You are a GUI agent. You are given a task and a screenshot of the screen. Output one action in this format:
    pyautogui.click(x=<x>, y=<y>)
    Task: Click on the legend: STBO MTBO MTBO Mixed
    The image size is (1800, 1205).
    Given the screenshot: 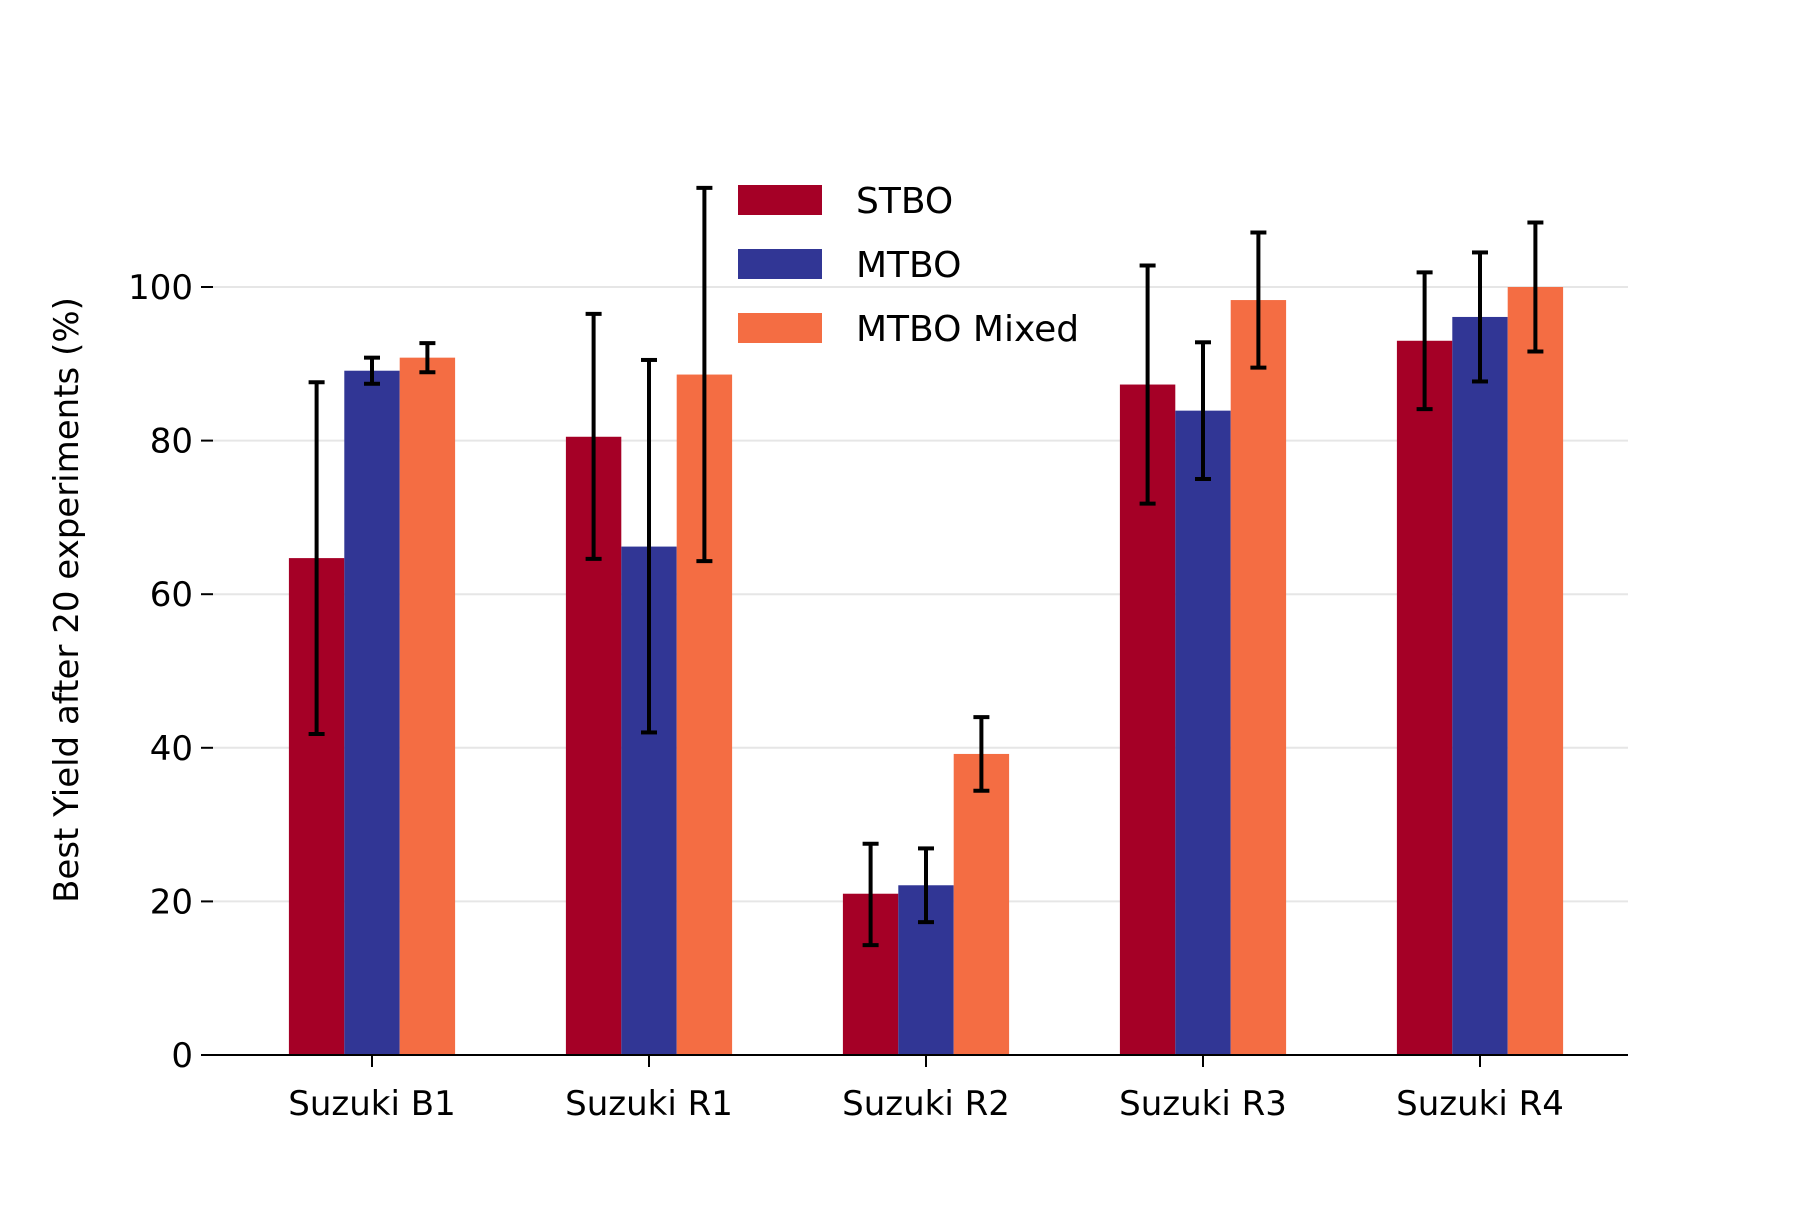 What is the action you would take?
    pyautogui.click(x=908, y=265)
    